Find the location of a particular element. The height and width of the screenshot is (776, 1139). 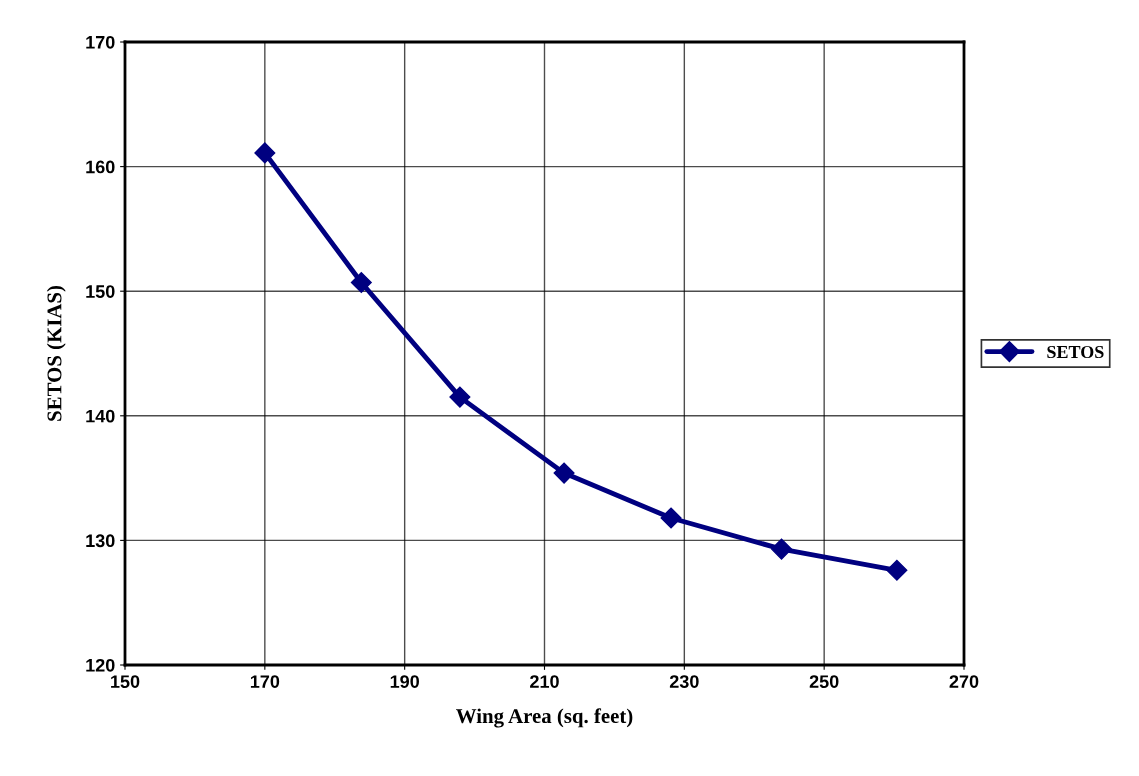

x-tick-label: 210 is located at coordinates (544, 681).